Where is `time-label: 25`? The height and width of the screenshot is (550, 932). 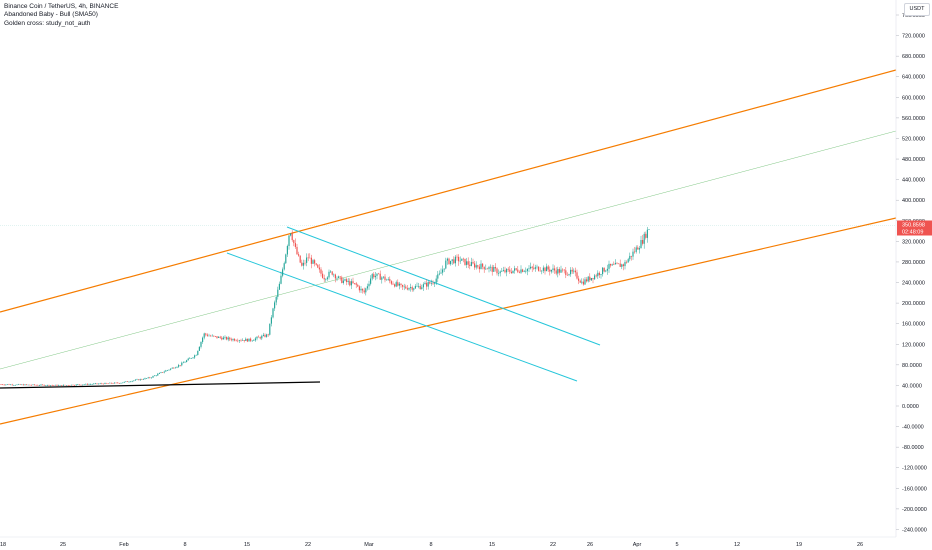
time-label: 25 is located at coordinates (63, 545).